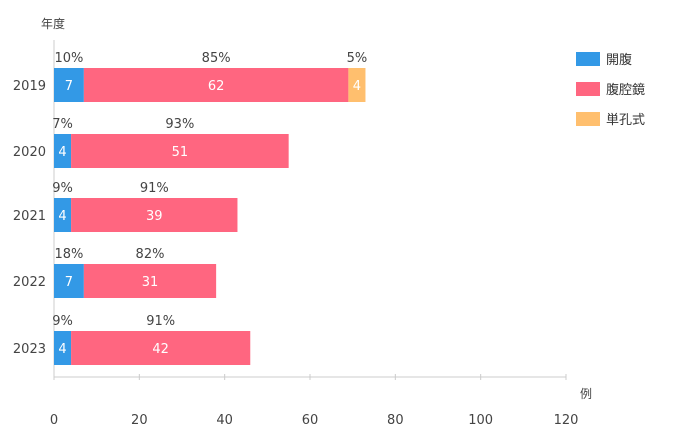  I want to click on x-tick-label: 20, so click(139, 420).